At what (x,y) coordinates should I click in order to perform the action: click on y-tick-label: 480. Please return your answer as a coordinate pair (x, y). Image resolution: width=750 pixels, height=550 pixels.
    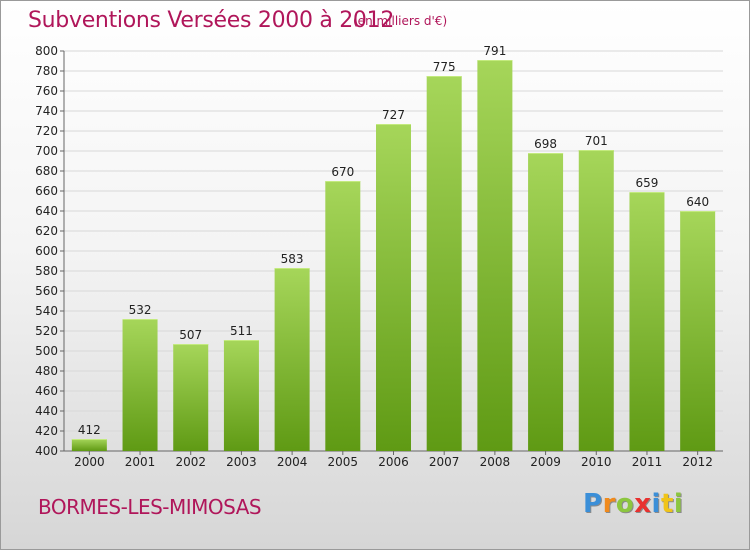
    Looking at the image, I should click on (46, 371).